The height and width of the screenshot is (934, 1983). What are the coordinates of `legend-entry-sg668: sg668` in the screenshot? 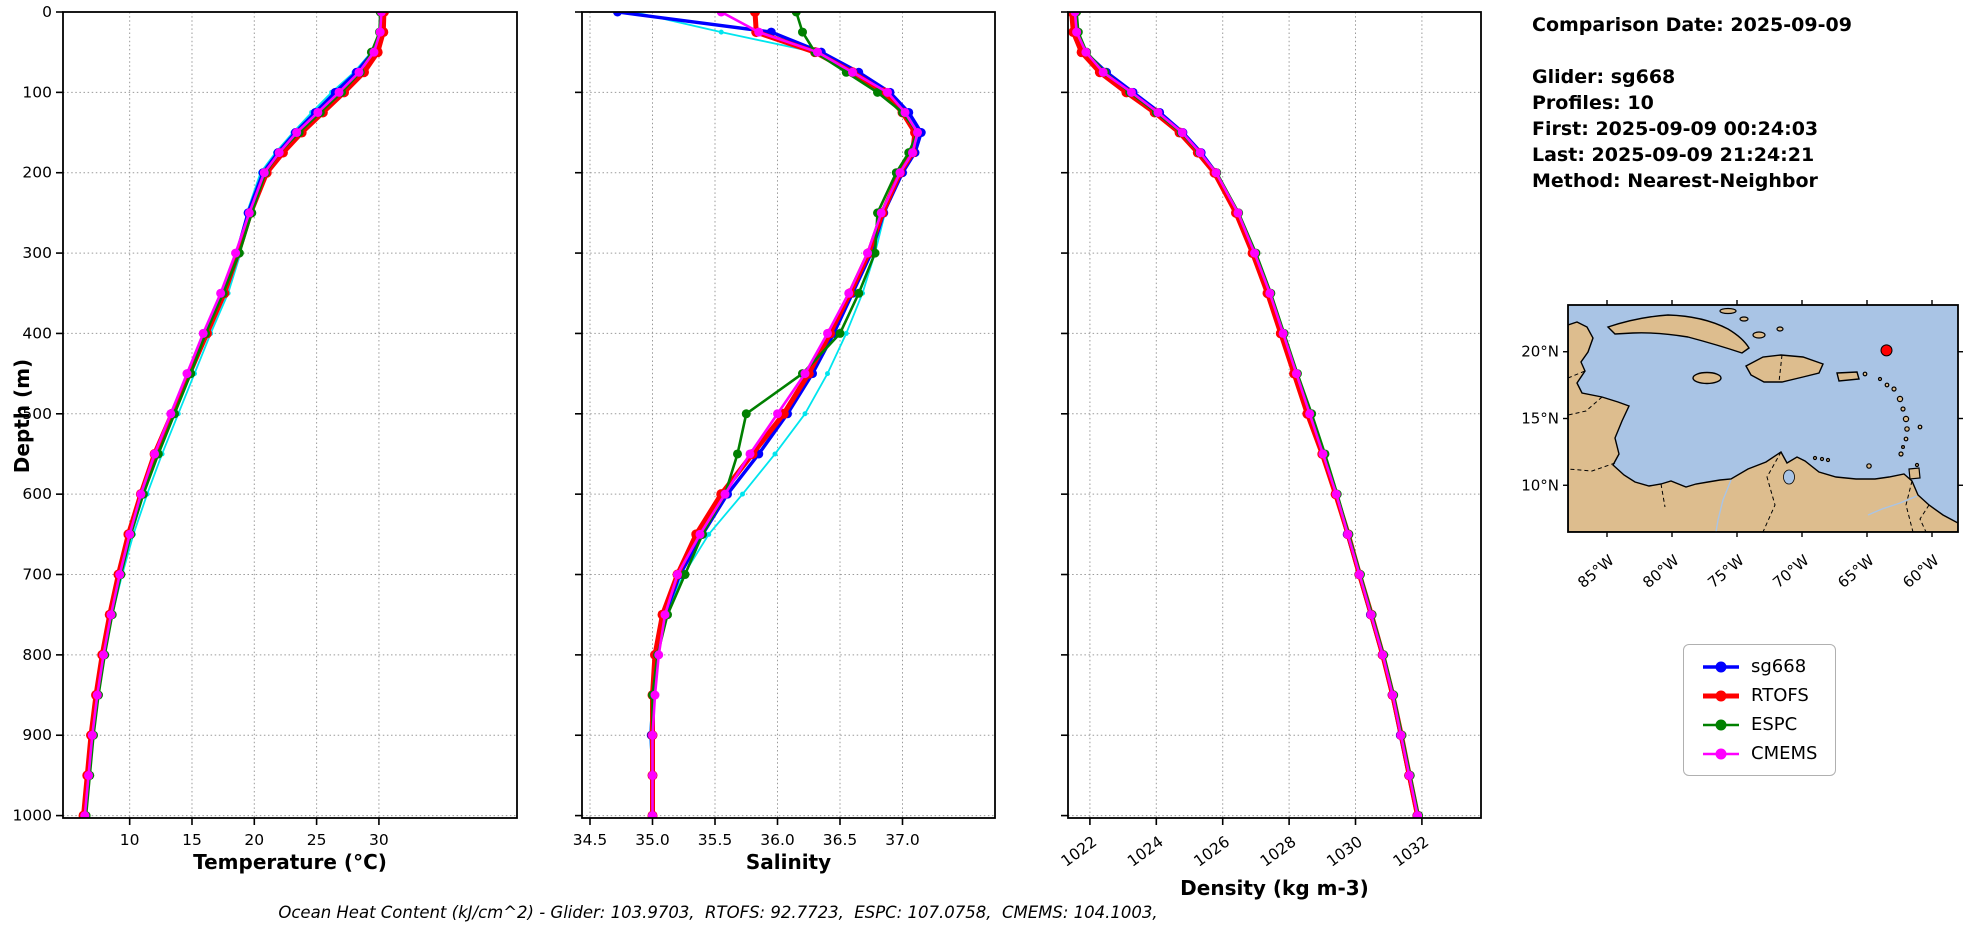 It's located at (1759, 666).